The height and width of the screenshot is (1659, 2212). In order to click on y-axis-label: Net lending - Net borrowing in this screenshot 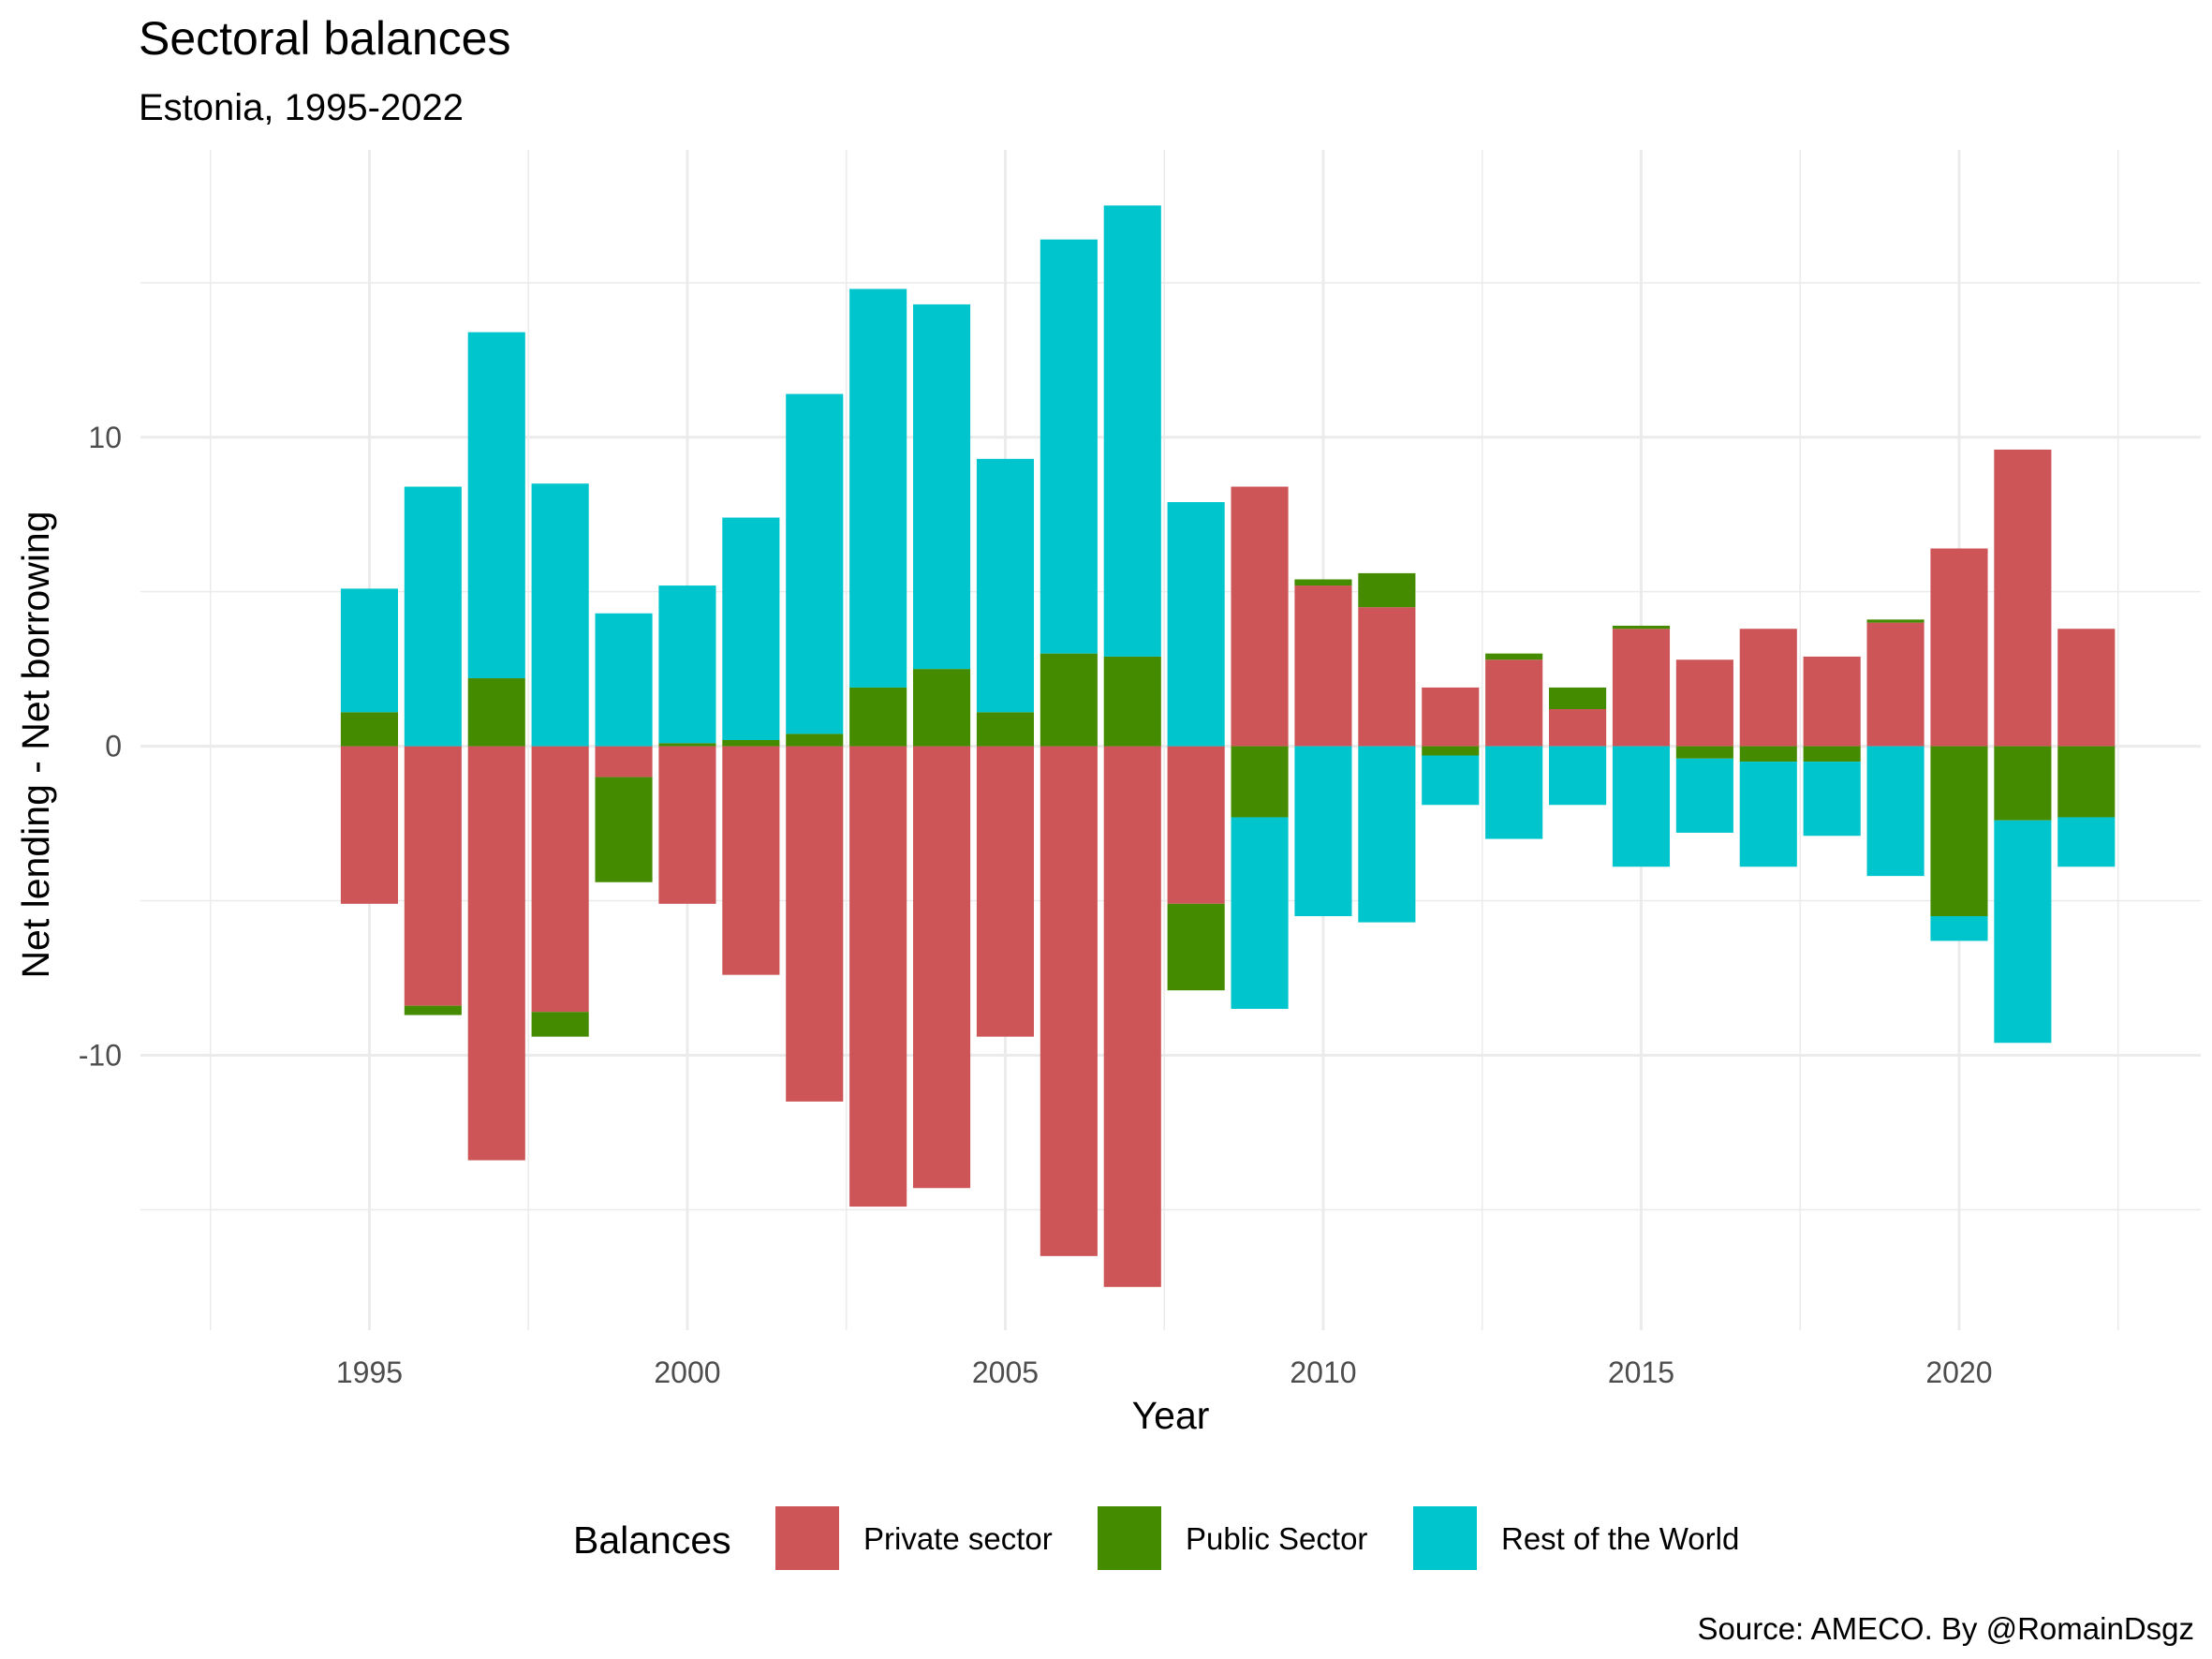, I will do `click(35, 744)`.